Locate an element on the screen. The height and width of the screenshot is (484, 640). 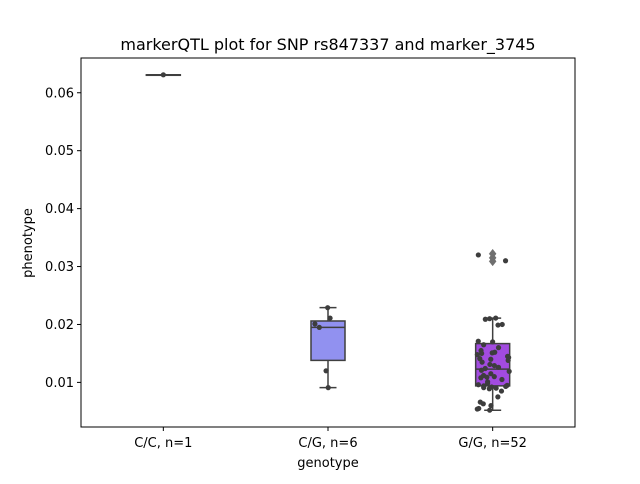
y-tick-label: 0.06 is located at coordinates (59, 93).